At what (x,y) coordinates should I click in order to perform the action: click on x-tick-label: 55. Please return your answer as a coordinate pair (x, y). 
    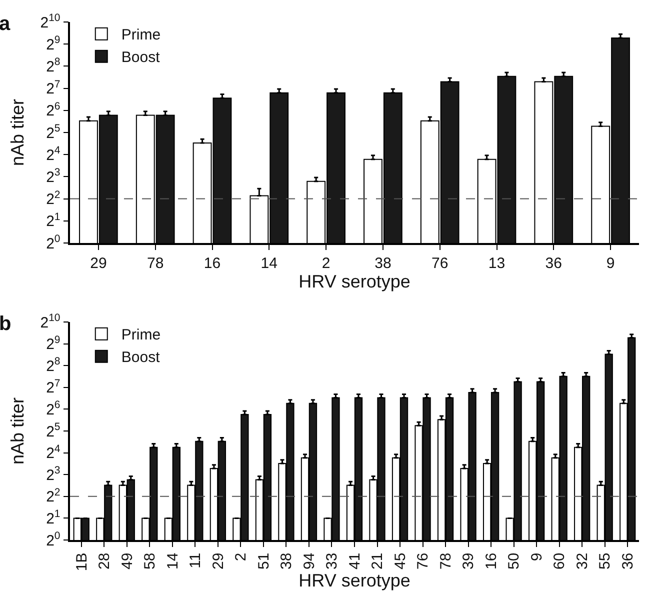
    Looking at the image, I should click on (605, 561).